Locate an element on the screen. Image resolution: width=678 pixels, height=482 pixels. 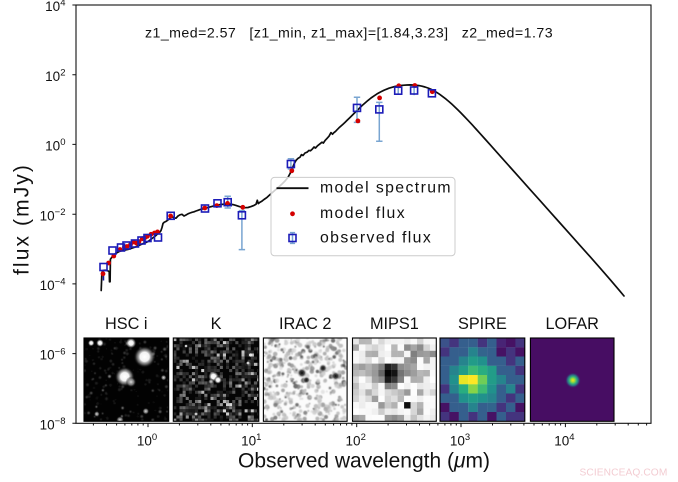
svg-text: SPIRE is located at coordinates (482, 324).